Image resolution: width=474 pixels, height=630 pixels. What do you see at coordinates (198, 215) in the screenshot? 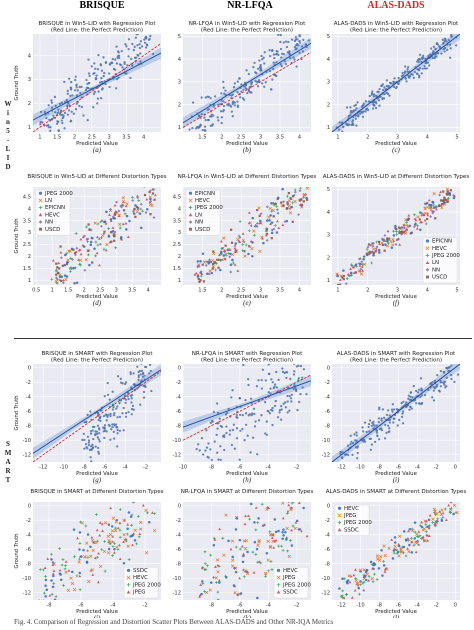
I see `legend-entry-label: LN` at bounding box center [198, 215].